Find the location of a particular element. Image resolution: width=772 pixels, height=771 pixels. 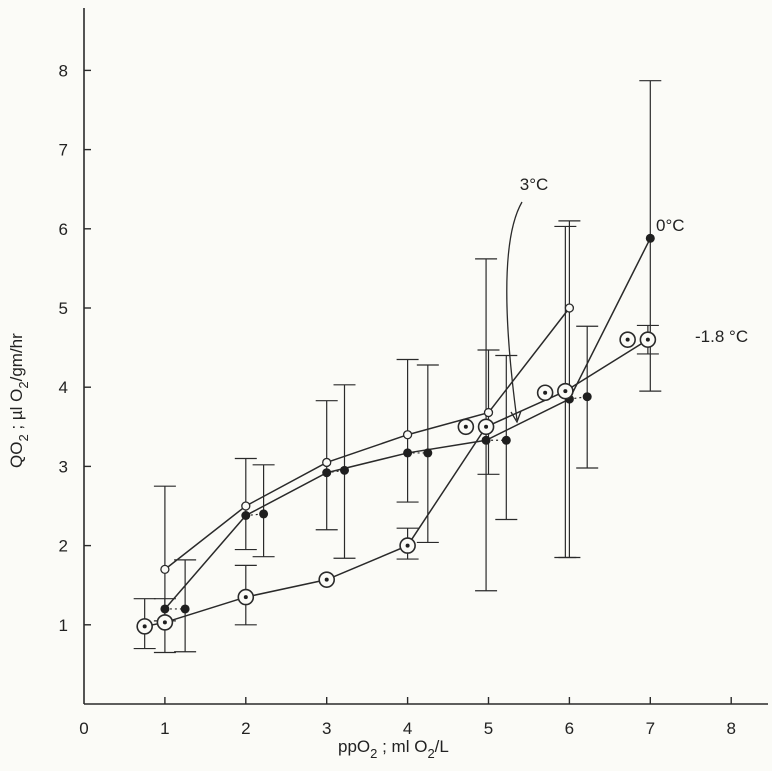

y-tick-label: 7 is located at coordinates (63, 150).